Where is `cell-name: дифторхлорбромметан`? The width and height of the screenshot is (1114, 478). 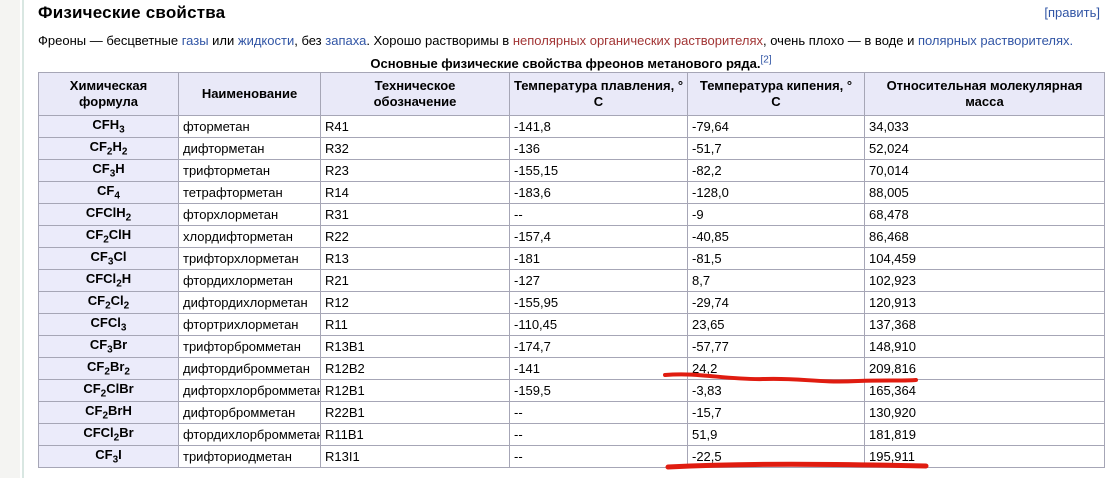
cell-name: дифторхлорбромметан is located at coordinates (249, 390).